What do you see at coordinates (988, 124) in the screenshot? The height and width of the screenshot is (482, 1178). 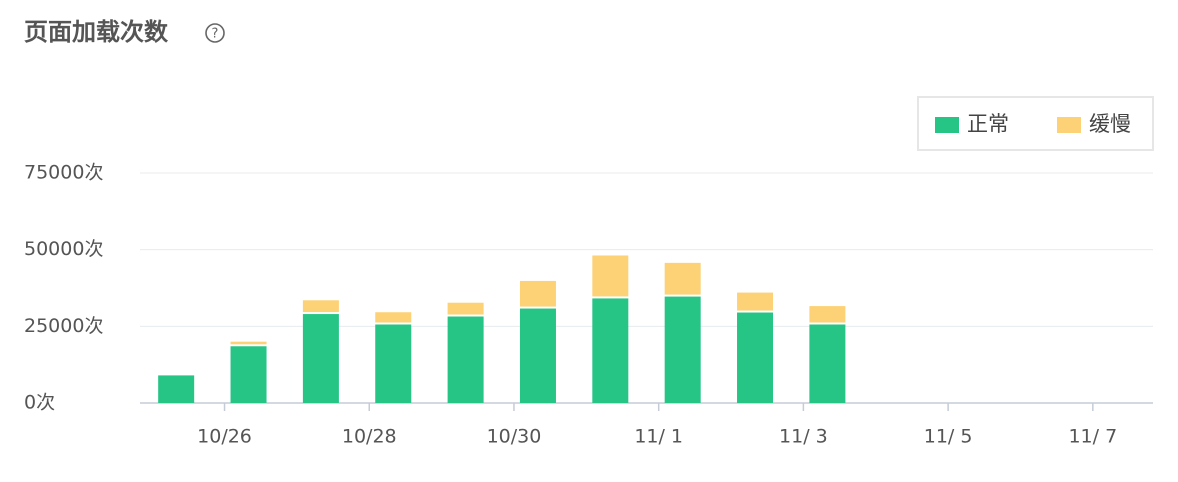 I see `legend-label: 正常` at bounding box center [988, 124].